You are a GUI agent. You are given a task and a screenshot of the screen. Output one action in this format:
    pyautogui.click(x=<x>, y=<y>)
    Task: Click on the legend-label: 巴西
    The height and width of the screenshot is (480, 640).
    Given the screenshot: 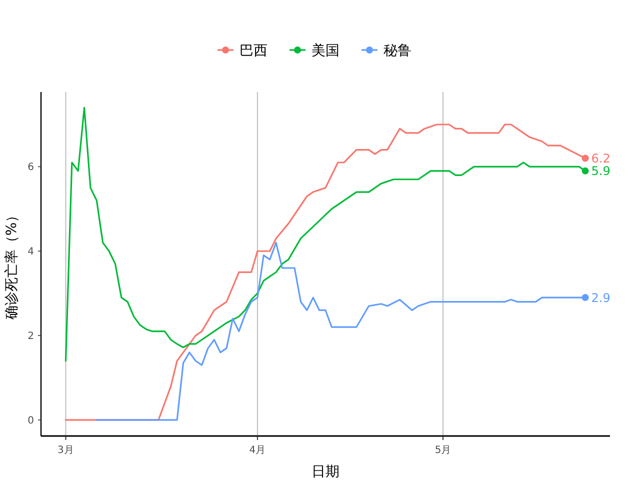 What is the action you would take?
    pyautogui.click(x=254, y=50)
    